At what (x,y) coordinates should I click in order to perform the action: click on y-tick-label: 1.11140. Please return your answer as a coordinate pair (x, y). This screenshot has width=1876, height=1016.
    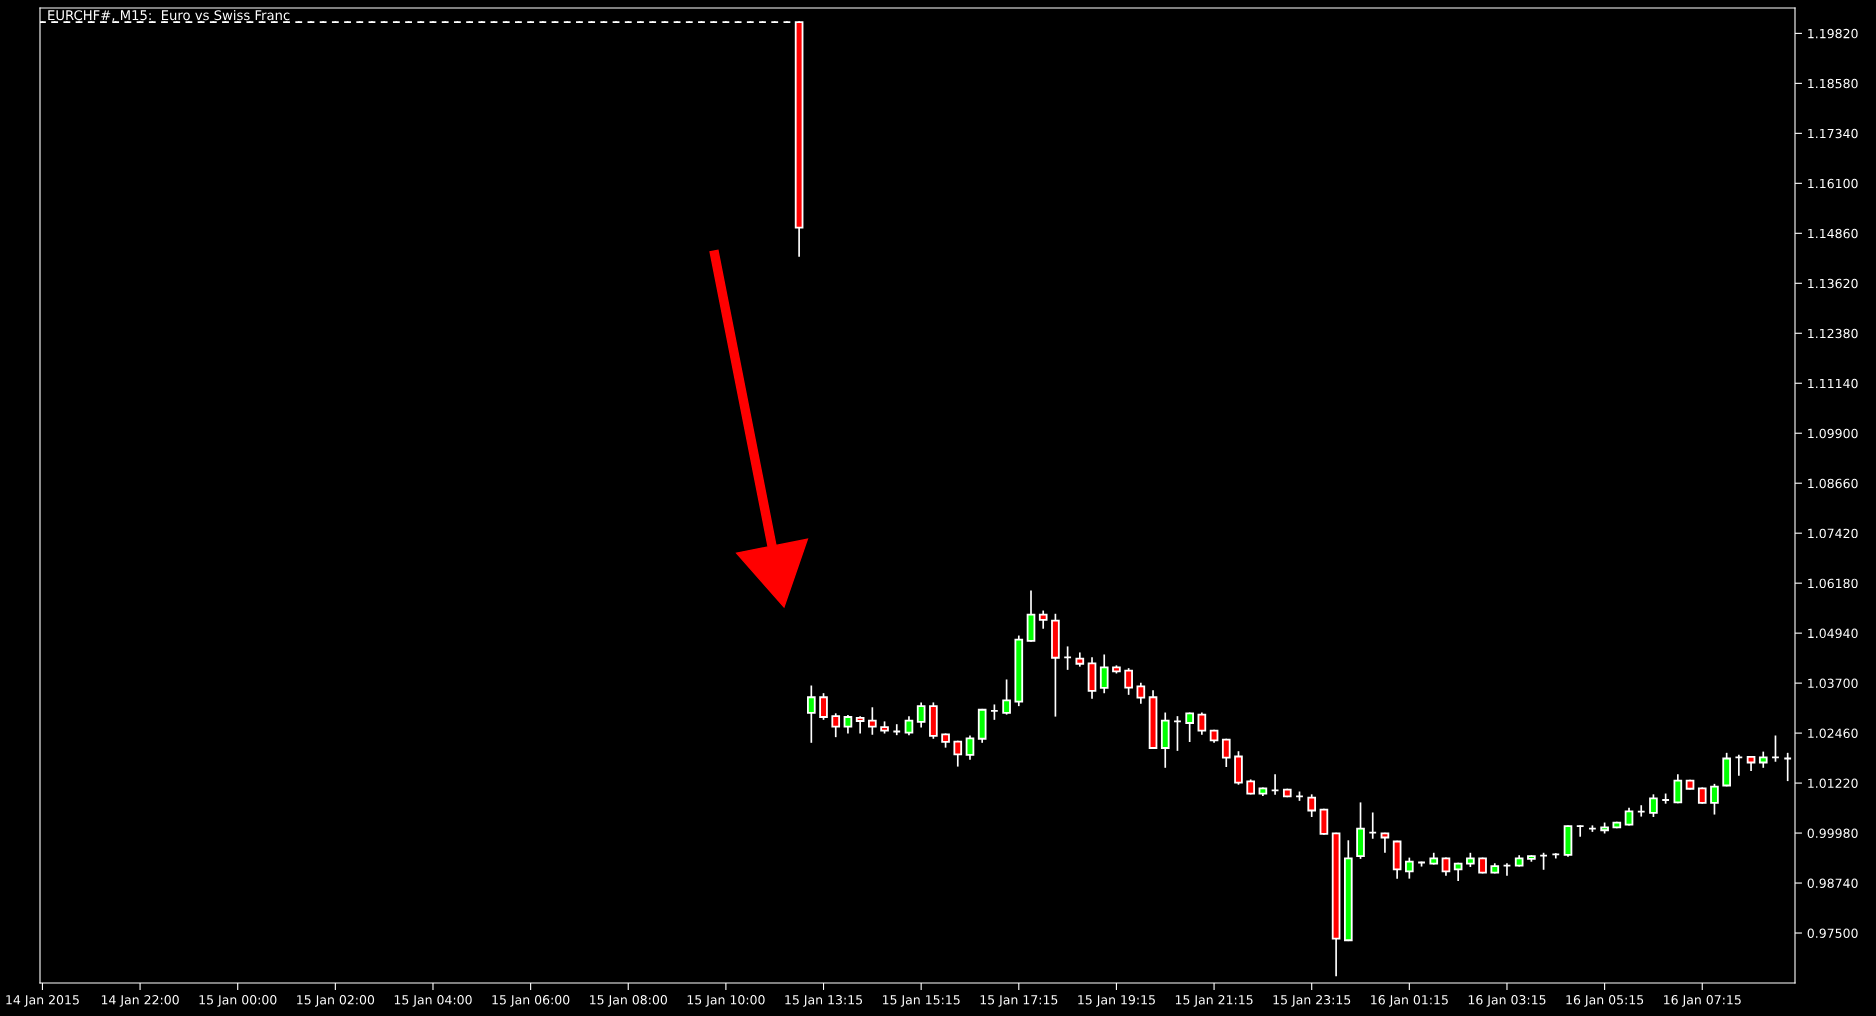
    Looking at the image, I should click on (1833, 383).